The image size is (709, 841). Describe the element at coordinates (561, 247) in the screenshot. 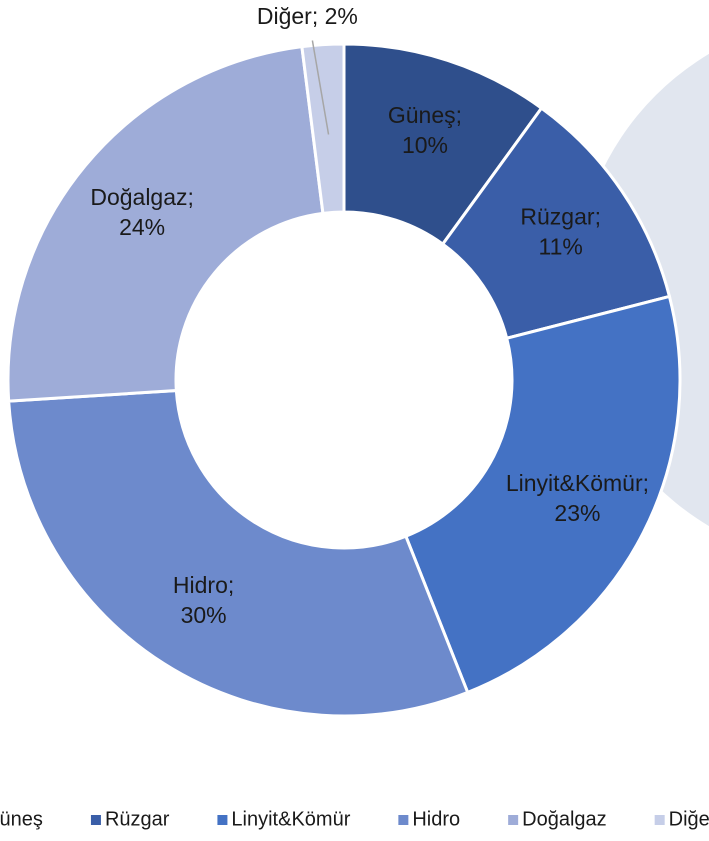

I see `label-value: 11%` at that location.